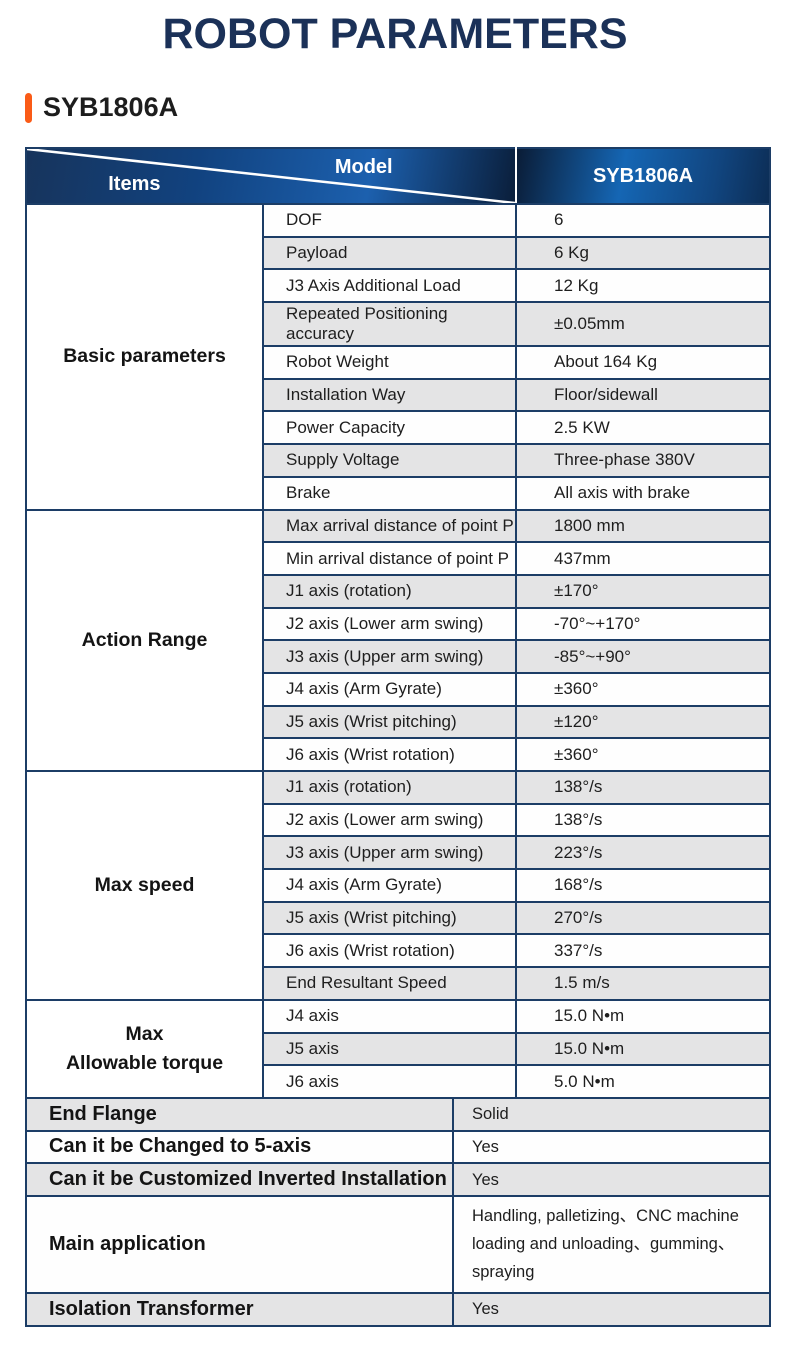  What do you see at coordinates (643, 983) in the screenshot?
I see `value-cell: 1.5 m/s` at bounding box center [643, 983].